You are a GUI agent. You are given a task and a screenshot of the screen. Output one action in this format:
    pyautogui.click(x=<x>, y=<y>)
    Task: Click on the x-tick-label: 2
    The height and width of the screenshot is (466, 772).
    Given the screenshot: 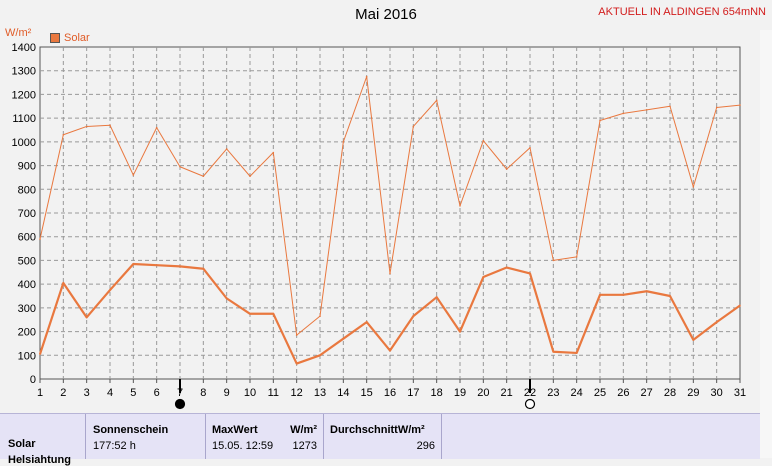 What is the action you would take?
    pyautogui.click(x=63, y=393)
    